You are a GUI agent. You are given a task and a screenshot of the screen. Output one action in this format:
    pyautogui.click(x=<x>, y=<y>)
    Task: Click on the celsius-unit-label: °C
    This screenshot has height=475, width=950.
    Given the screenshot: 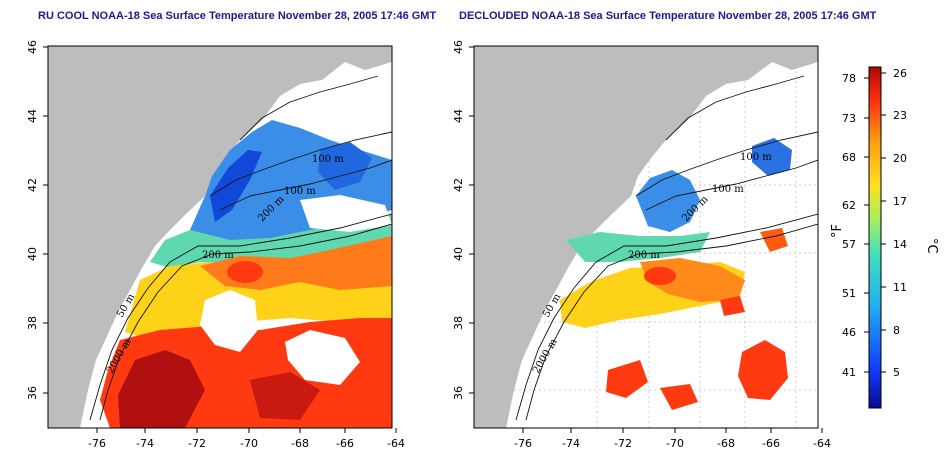 What is the action you would take?
    pyautogui.click(x=931, y=246)
    